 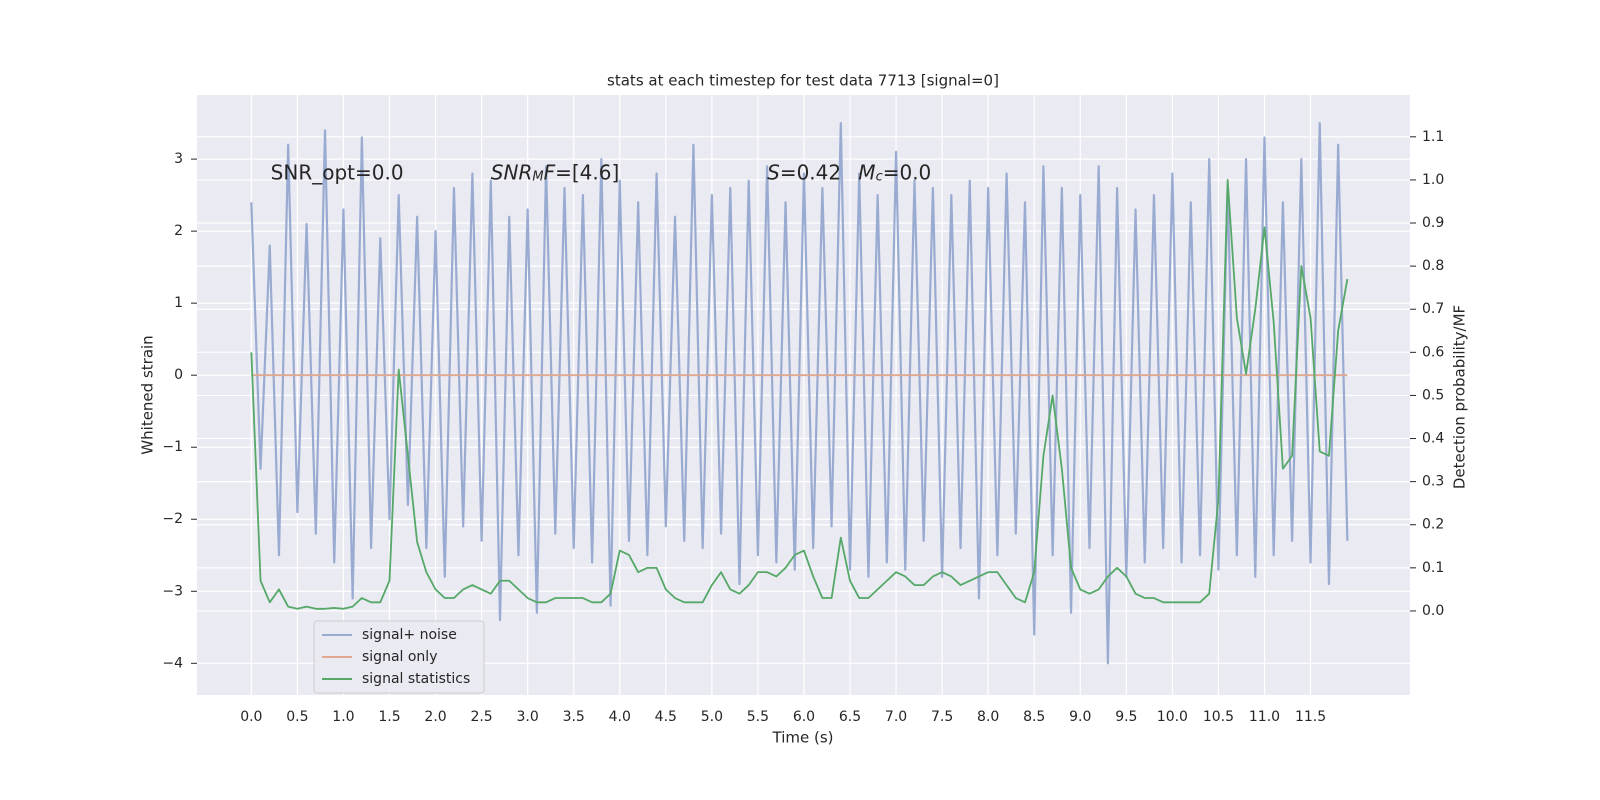 I want to click on x-axis-label: Time (s), so click(x=803, y=738).